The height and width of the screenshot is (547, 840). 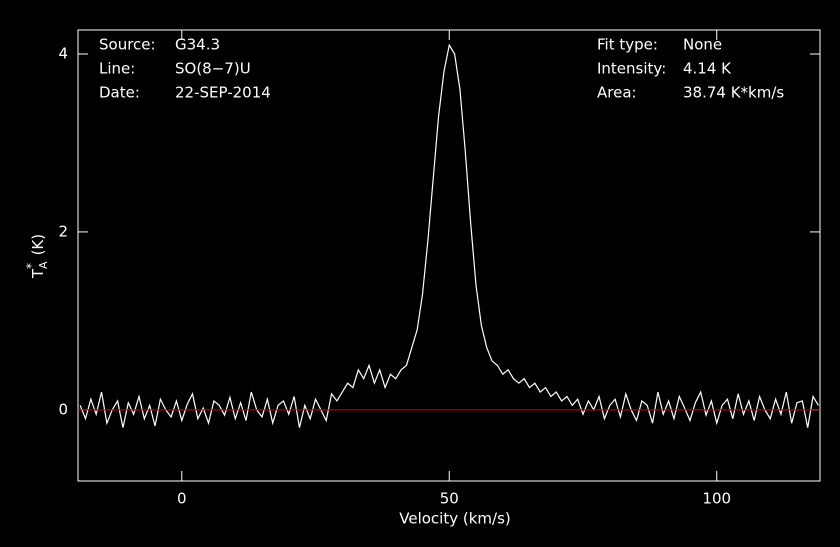 What do you see at coordinates (119, 93) in the screenshot?
I see `info-label: Date:` at bounding box center [119, 93].